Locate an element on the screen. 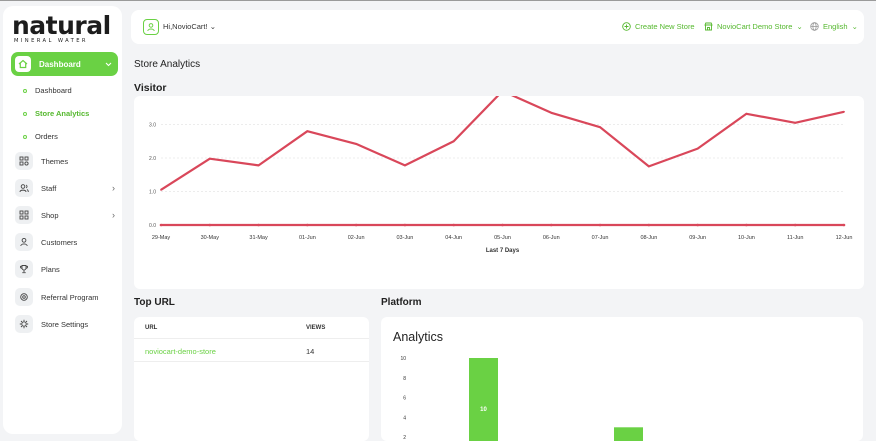  store-selector: NovioCart Demo Store ⌄ is located at coordinates (753, 26).